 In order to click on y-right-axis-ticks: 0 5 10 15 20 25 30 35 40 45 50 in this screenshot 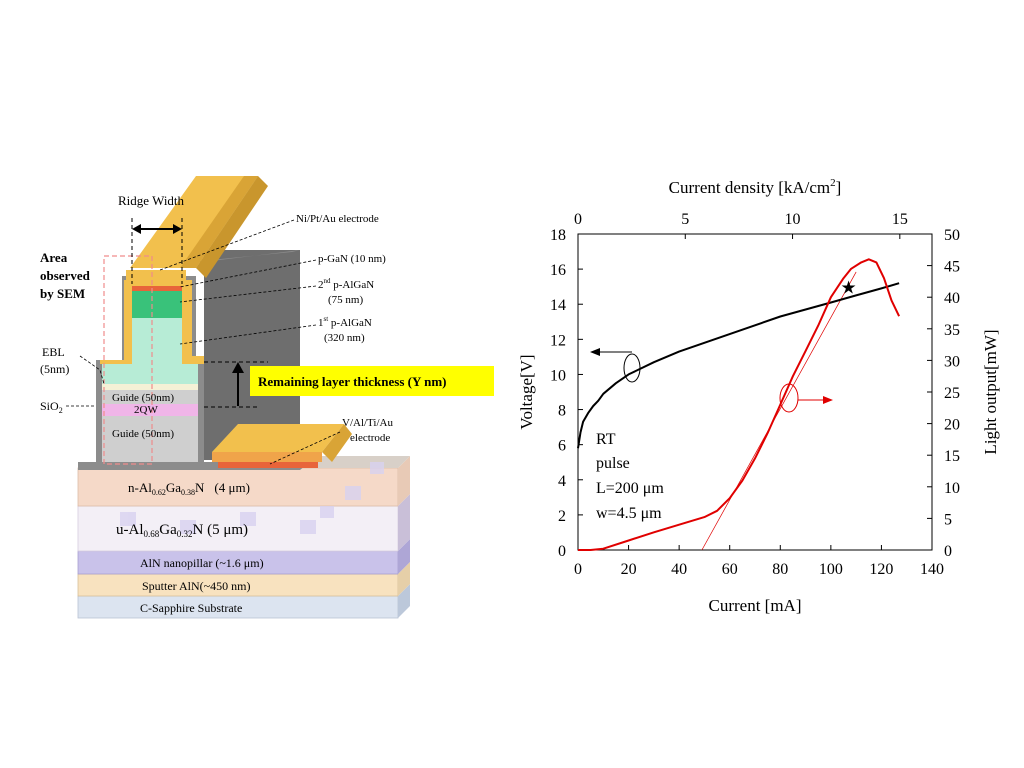, I will do `click(943, 393)`.